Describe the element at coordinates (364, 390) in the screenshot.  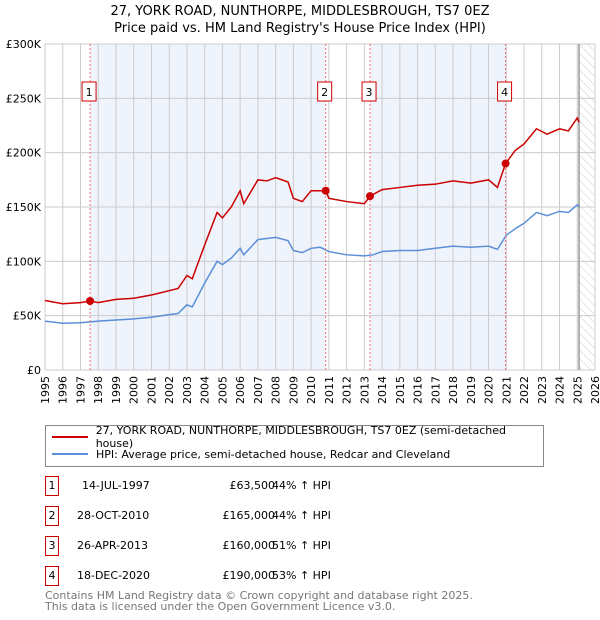
I see `x-tick-label: 2013` at that location.